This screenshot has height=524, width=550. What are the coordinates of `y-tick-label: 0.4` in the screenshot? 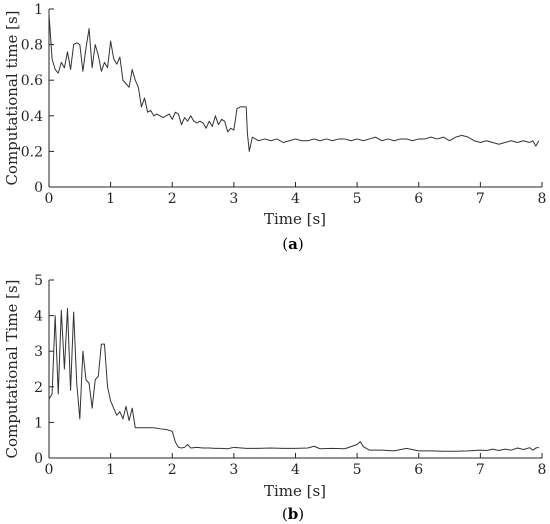 It's located at (32, 117).